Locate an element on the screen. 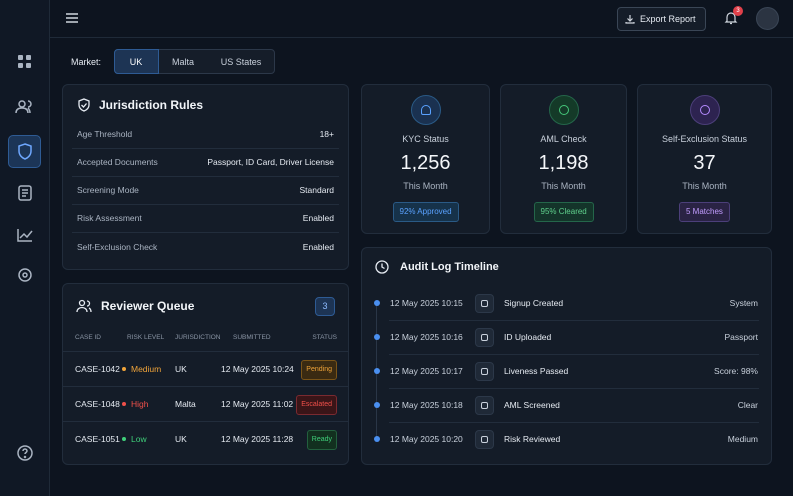  submitted: 12 May 2025 11:02 is located at coordinates (257, 404).